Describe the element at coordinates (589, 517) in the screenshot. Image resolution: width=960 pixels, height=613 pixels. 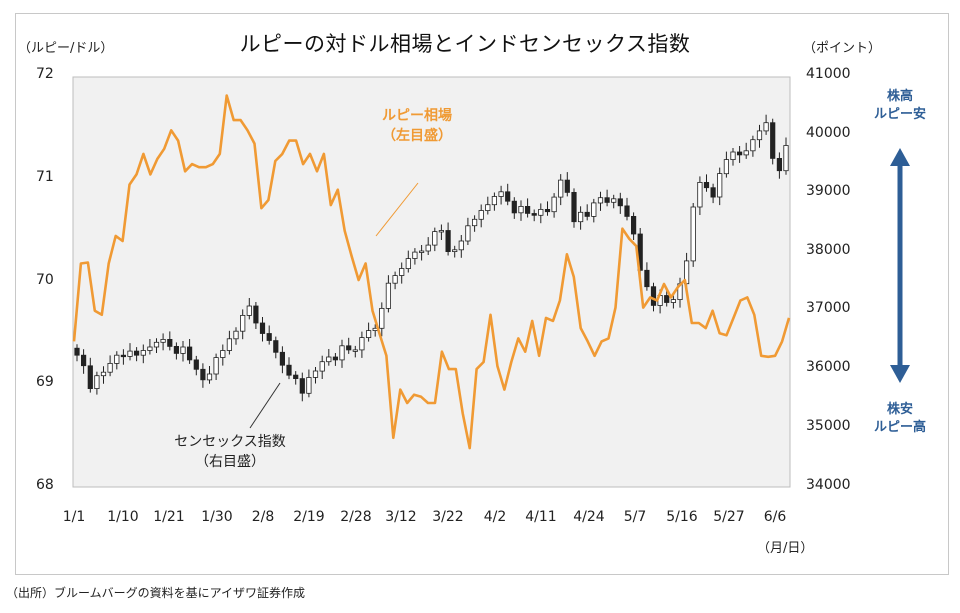
I see `x-tick: 4/24` at that location.